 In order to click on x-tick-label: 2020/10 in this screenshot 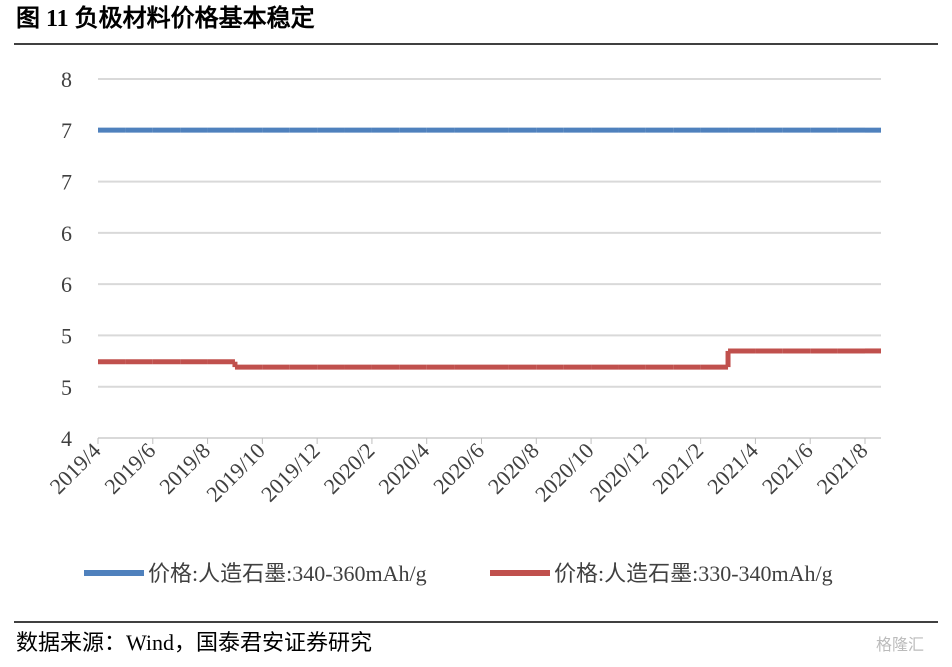, I will do `click(564, 472)`.